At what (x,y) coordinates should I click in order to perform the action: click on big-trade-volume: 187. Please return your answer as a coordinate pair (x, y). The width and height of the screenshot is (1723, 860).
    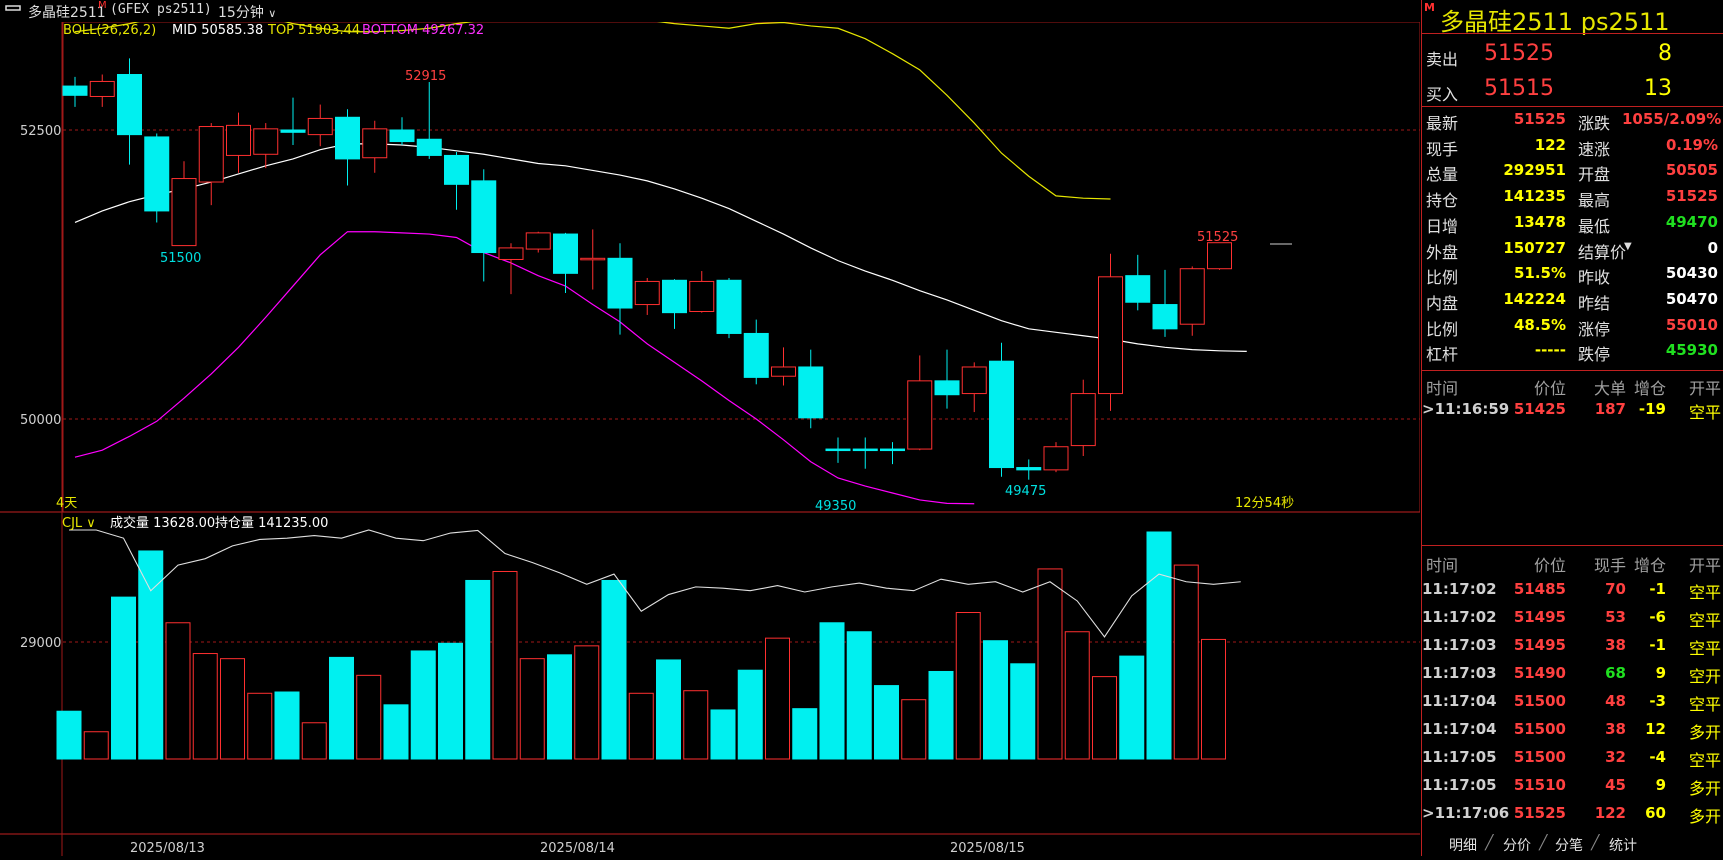
    Looking at the image, I should click on (1610, 409).